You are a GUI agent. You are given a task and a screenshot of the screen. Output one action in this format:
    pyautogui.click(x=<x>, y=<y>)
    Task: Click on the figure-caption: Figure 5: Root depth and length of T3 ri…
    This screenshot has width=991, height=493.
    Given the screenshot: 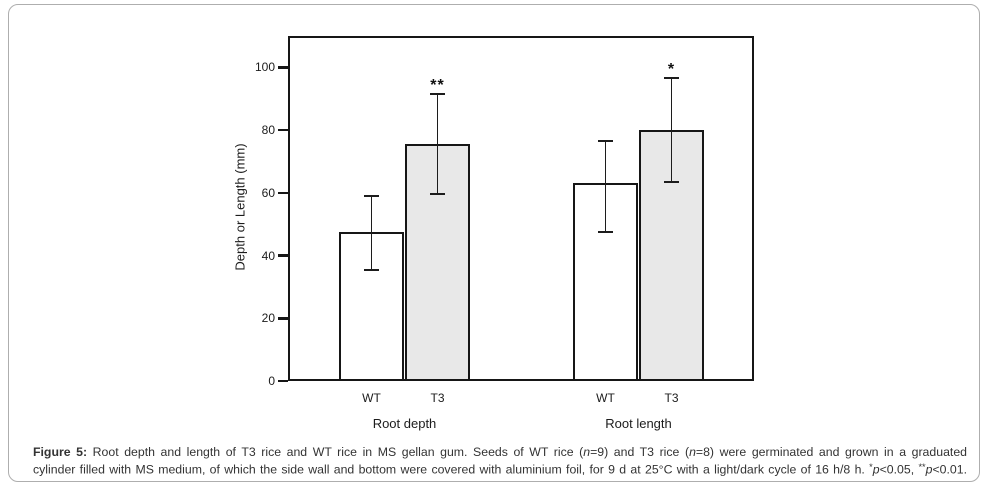 What is the action you would take?
    pyautogui.click(x=500, y=462)
    